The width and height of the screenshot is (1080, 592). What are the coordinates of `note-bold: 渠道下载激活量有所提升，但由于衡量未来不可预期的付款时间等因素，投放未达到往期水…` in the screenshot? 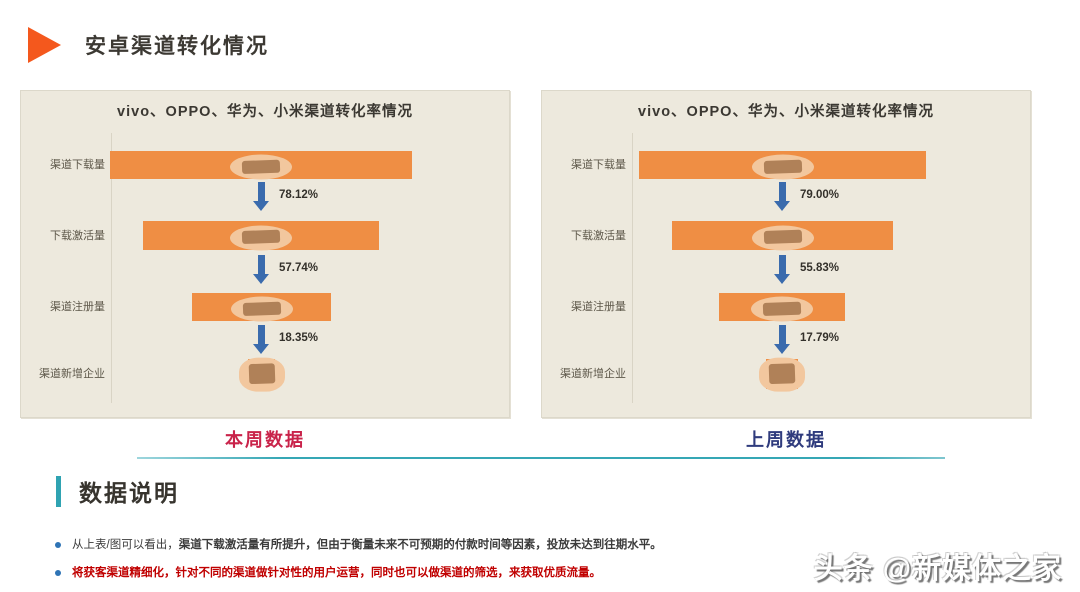 It's located at (420, 545).